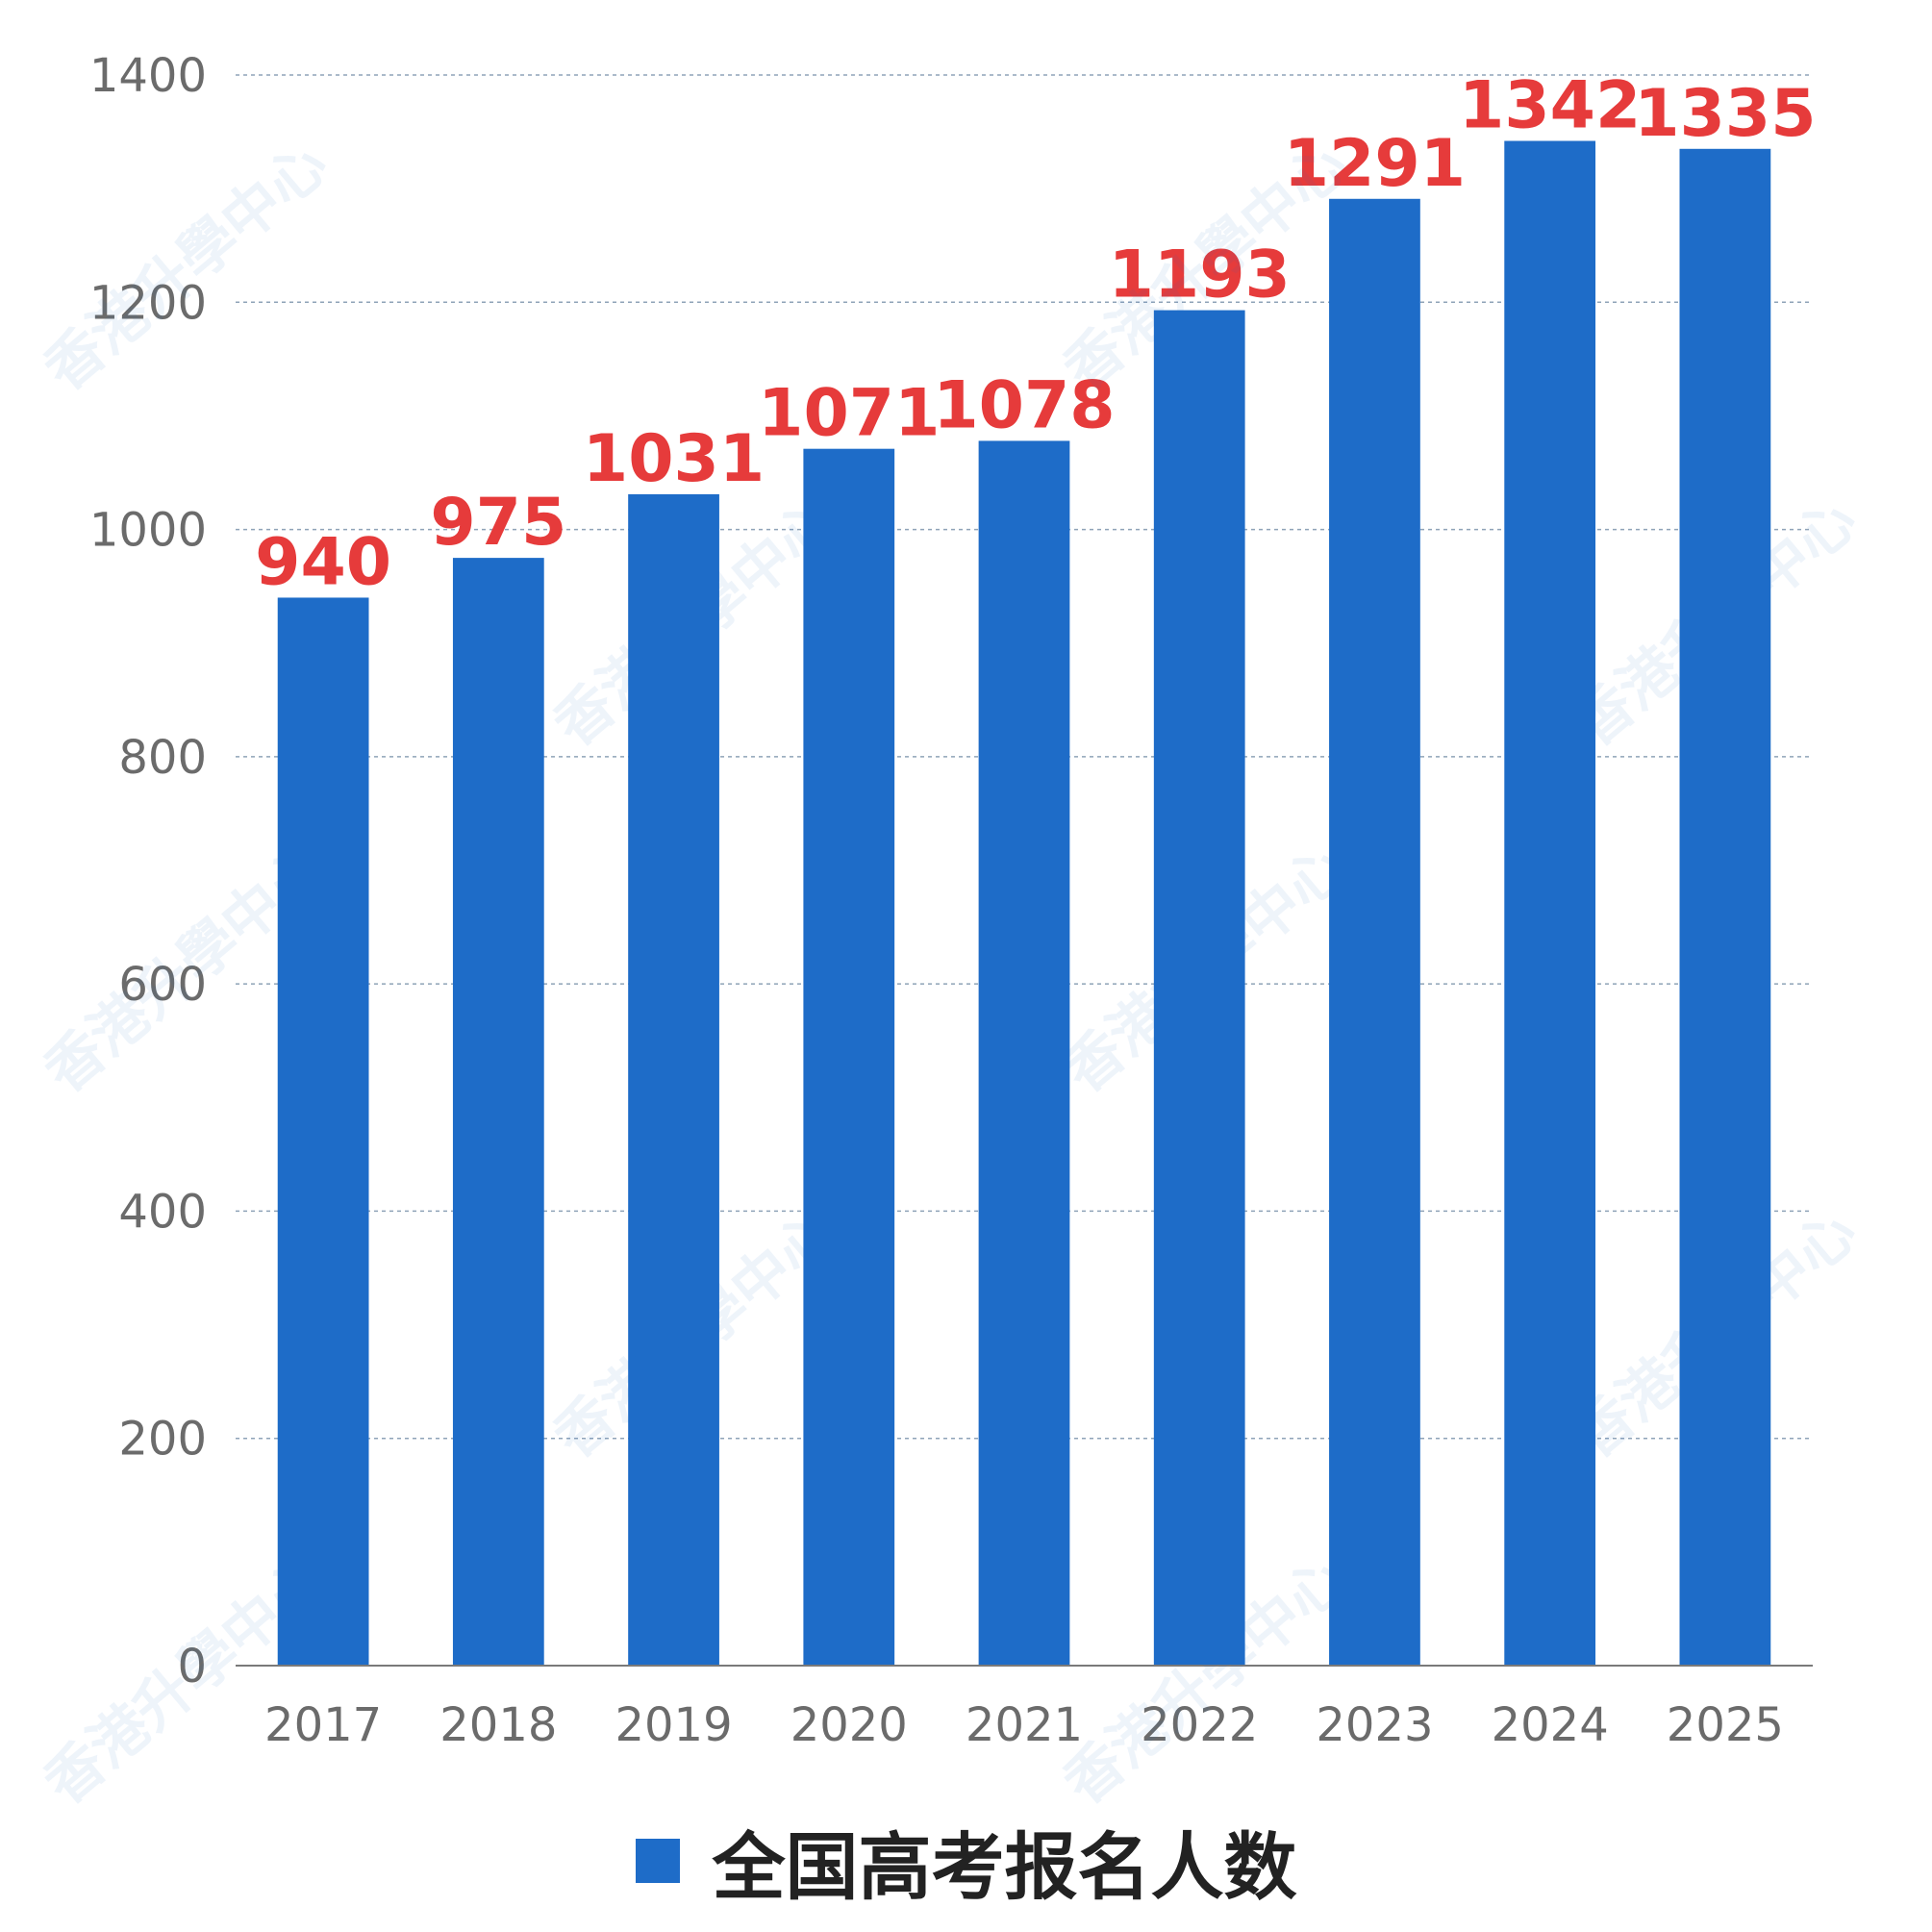 This screenshot has height=1932, width=1932. What do you see at coordinates (1725, 114) in the screenshot?
I see `data-label: 1335` at bounding box center [1725, 114].